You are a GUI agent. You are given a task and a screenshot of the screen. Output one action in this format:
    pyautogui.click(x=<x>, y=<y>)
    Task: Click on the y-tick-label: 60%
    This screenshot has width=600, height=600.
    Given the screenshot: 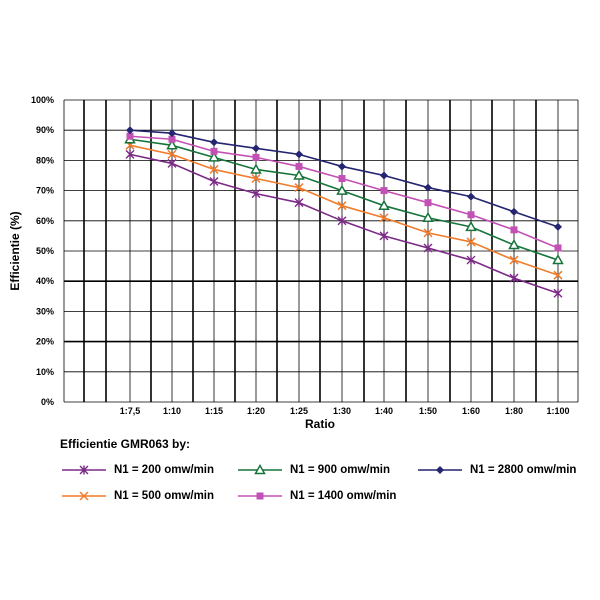 What is the action you would take?
    pyautogui.click(x=45, y=221)
    